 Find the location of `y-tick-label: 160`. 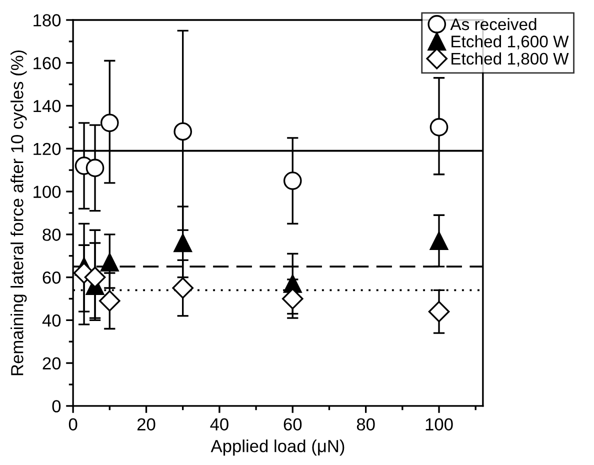

y-tick-label: 160 is located at coordinates (47, 63).